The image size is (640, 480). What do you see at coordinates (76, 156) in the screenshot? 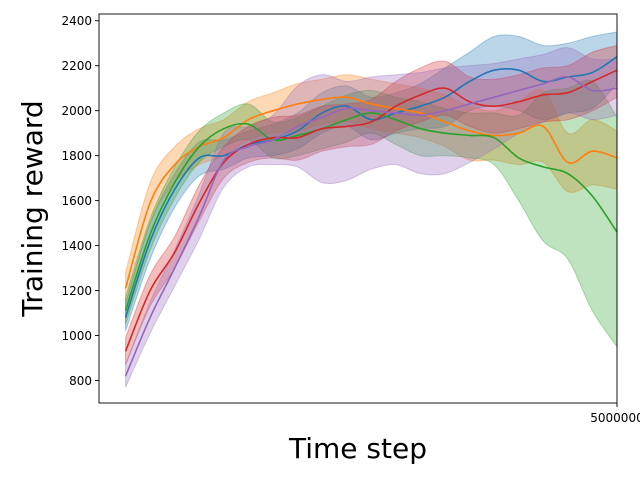
I see `y-tick-label: 1800` at bounding box center [76, 156].